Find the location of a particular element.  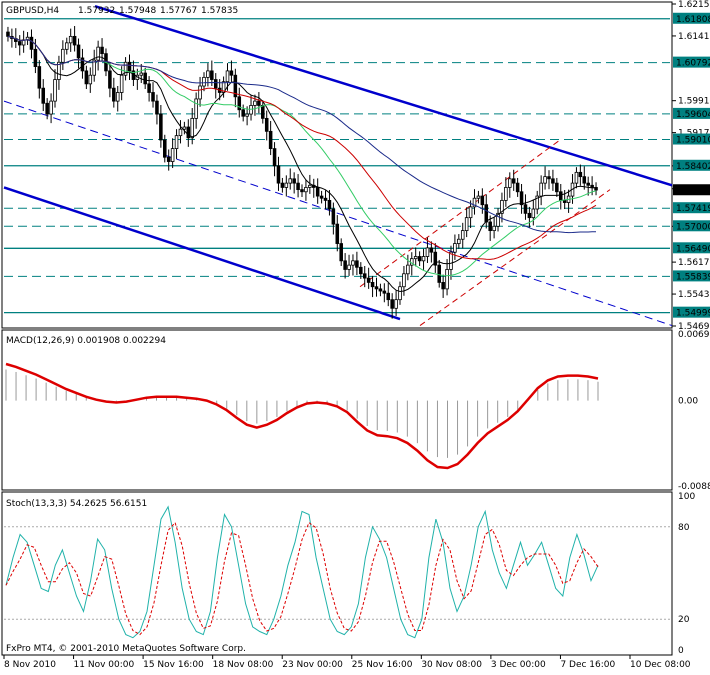

macd-tick-label: -0.00887 is located at coordinates (694, 487).